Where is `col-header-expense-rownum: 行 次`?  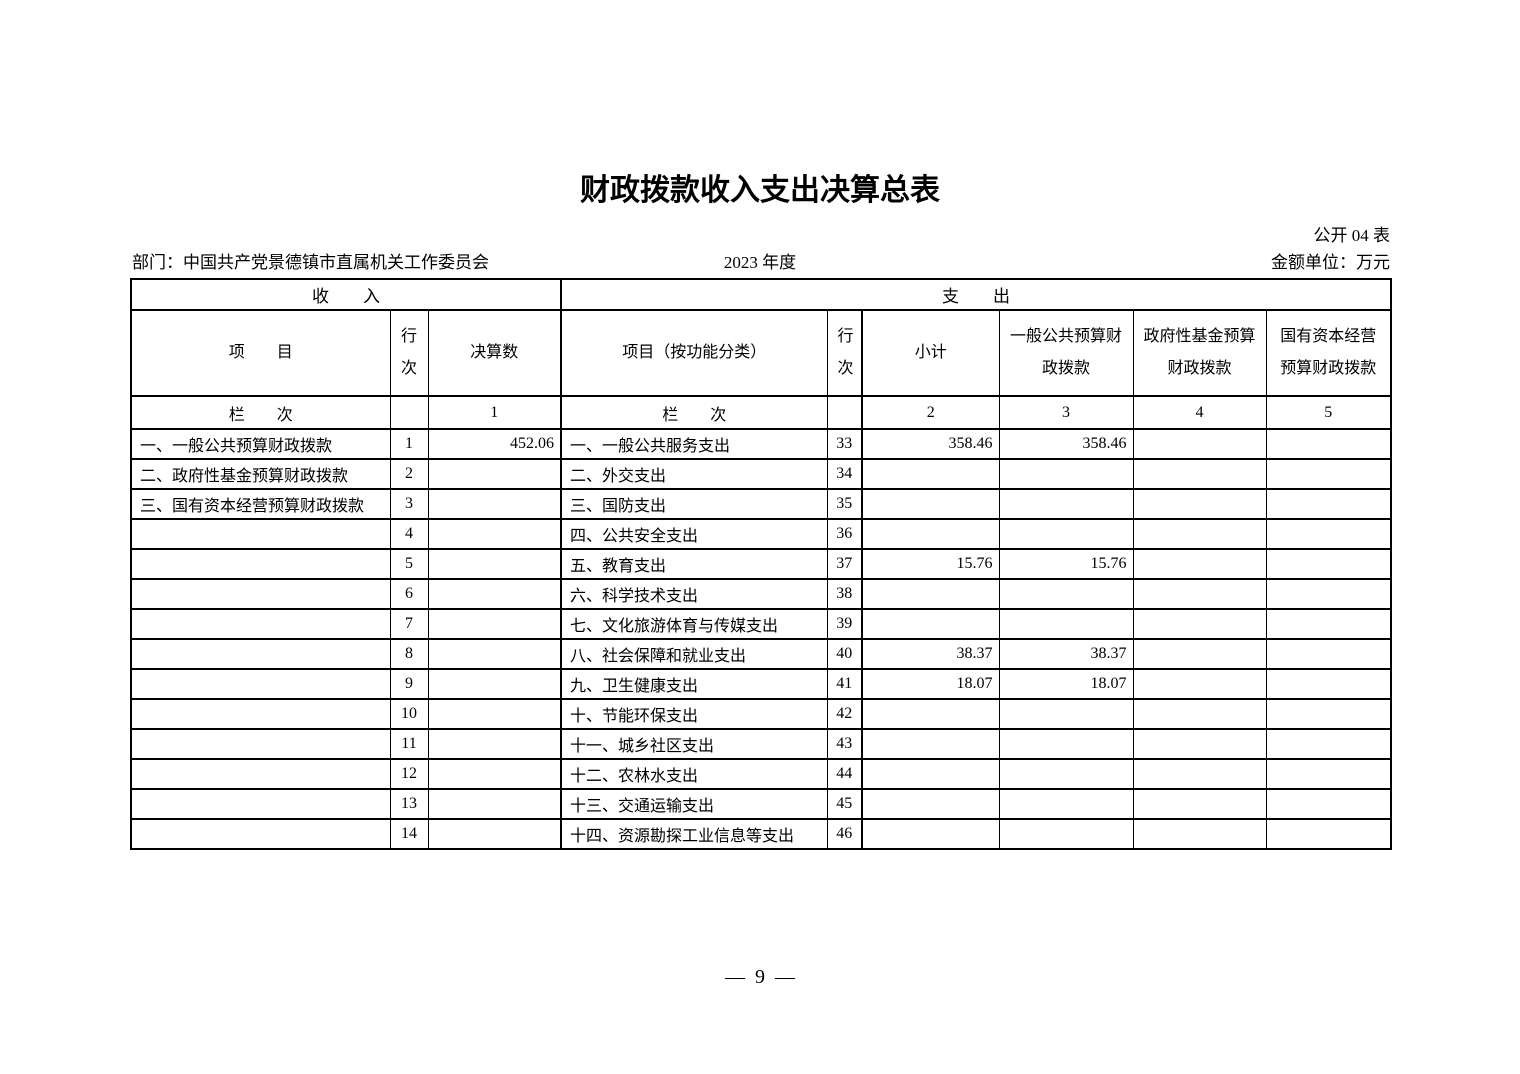
col-header-expense-rownum: 行 次 is located at coordinates (844, 353).